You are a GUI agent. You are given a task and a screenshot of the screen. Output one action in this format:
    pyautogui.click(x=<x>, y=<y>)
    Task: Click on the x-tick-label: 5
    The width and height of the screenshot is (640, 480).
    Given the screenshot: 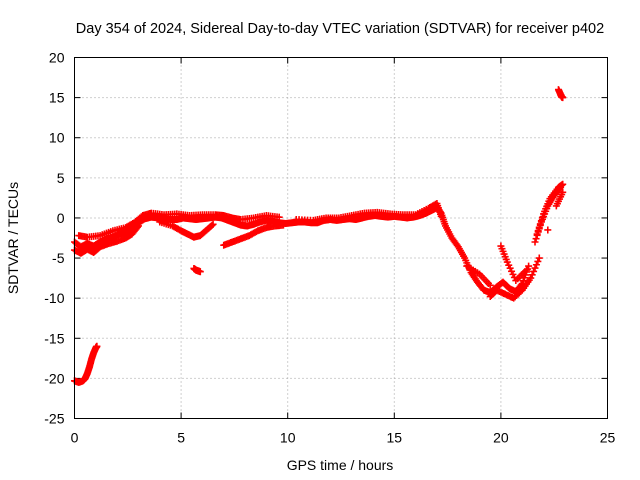 What is the action you would take?
    pyautogui.click(x=181, y=438)
    